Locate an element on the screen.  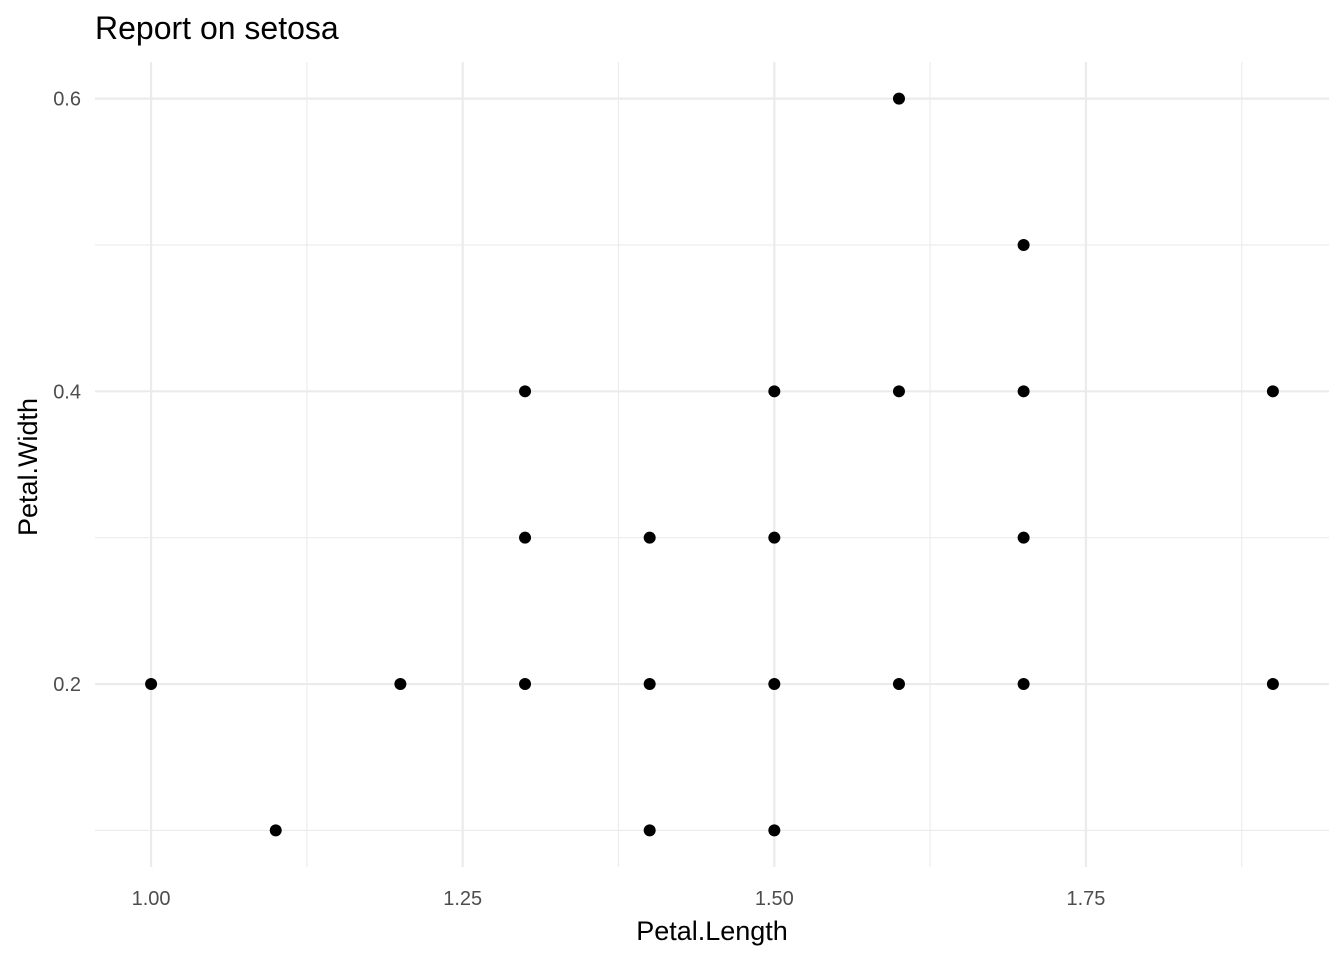
y-tick-label: 0.6 is located at coordinates (67, 100).